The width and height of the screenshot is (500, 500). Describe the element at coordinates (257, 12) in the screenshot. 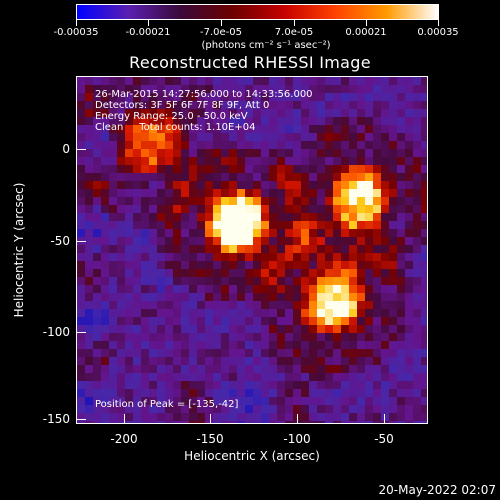

I see `colorbar` at that location.